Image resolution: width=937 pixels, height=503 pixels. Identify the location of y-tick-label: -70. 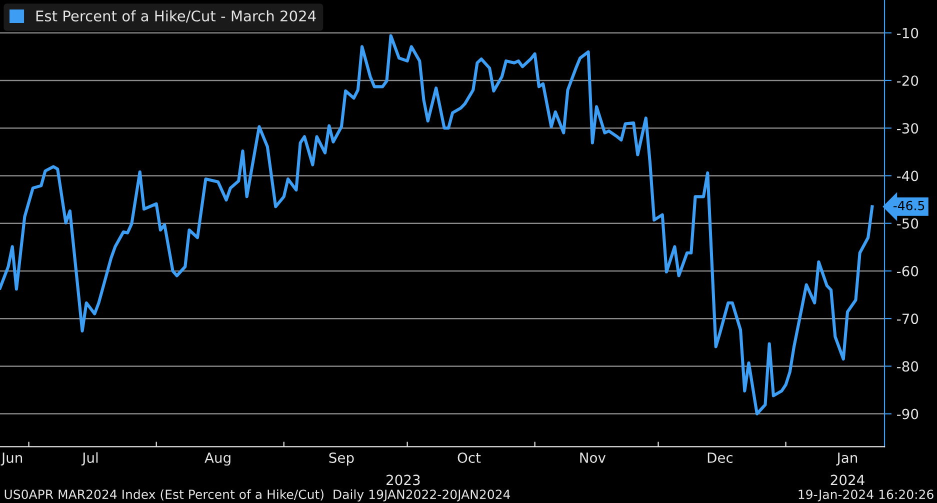
(907, 319).